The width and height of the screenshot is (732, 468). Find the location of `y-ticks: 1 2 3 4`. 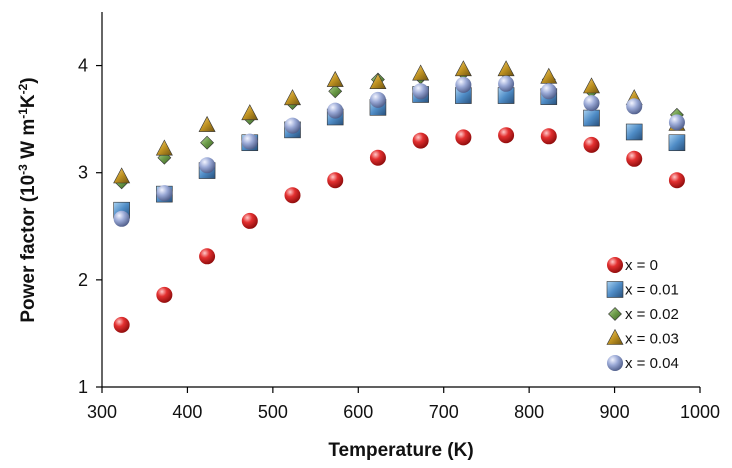

y-ticks: 1 2 3 4 is located at coordinates (90, 226).